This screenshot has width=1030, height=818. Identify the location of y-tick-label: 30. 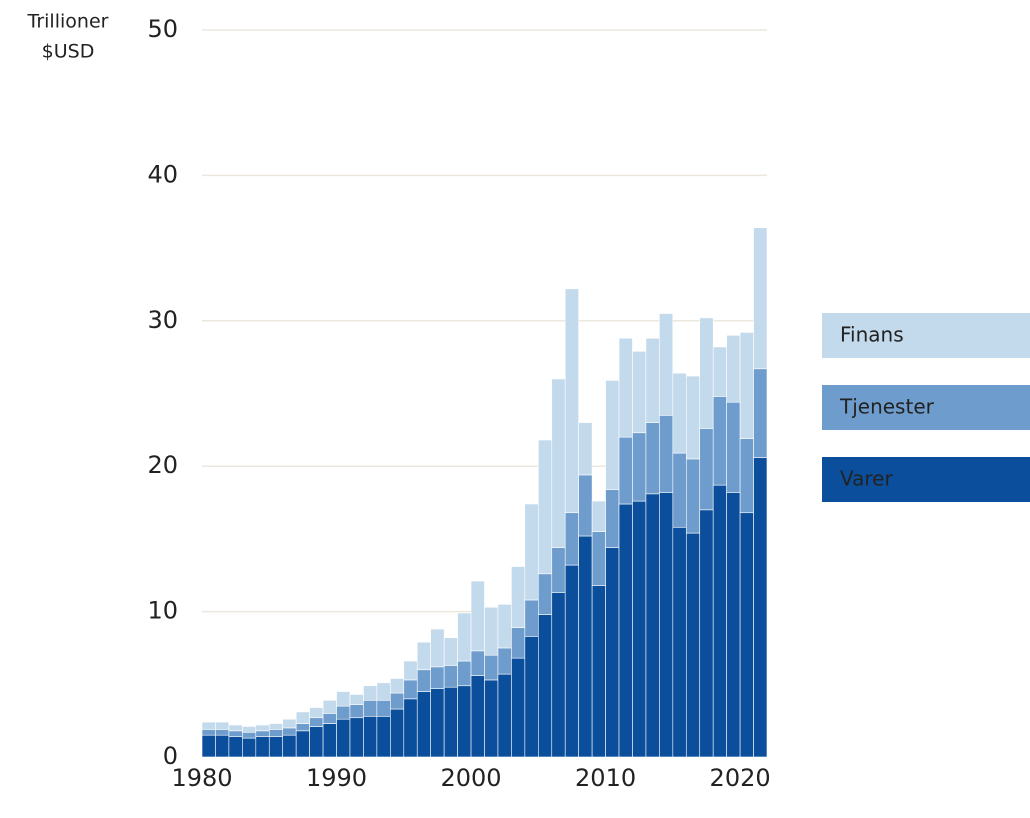
(162, 320).